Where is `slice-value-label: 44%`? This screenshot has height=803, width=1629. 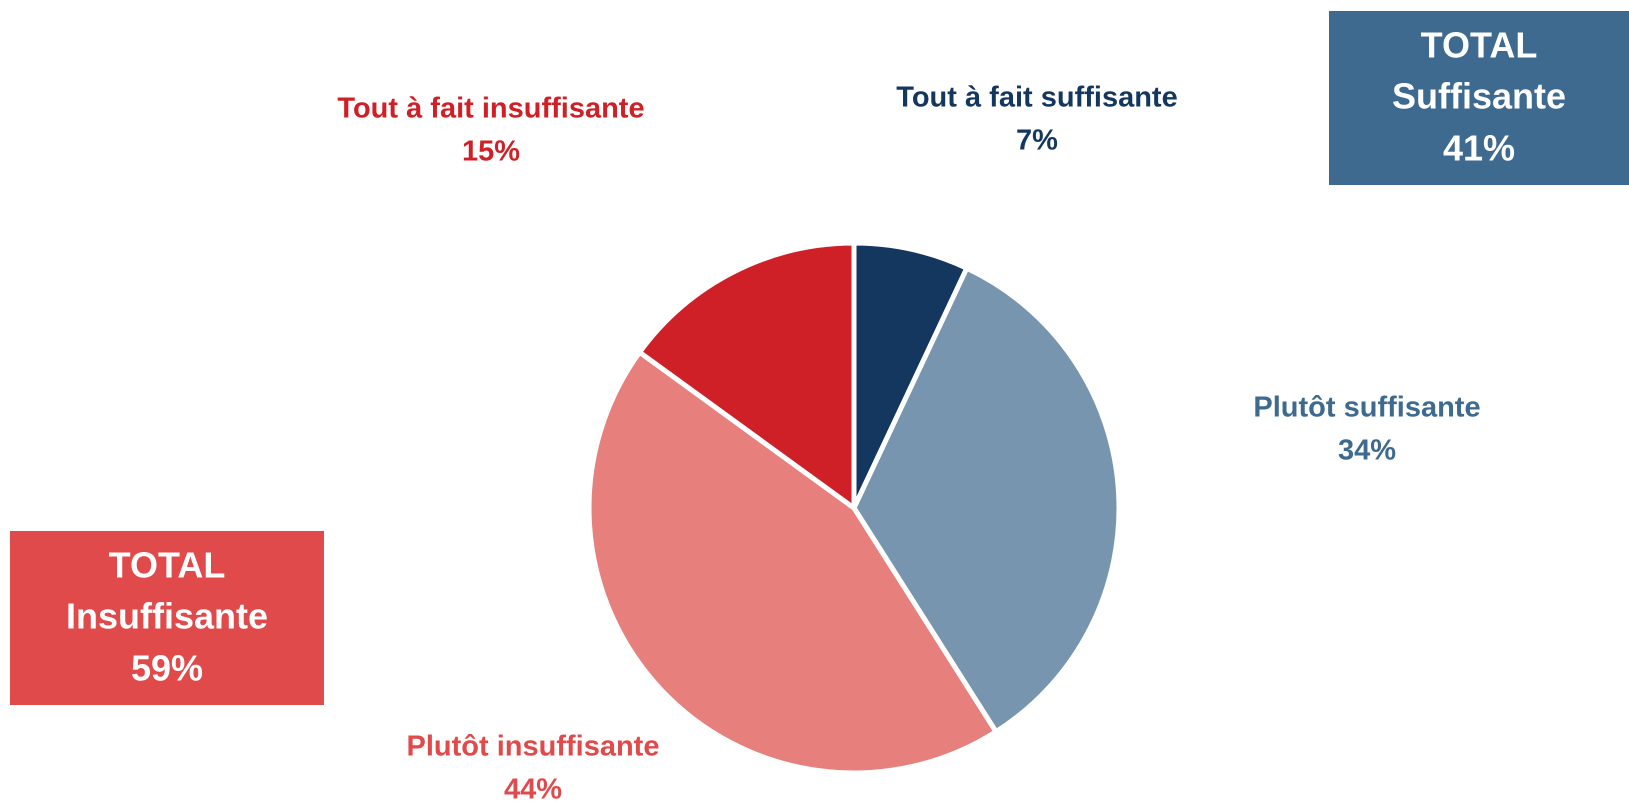
slice-value-label: 44% is located at coordinates (533, 788).